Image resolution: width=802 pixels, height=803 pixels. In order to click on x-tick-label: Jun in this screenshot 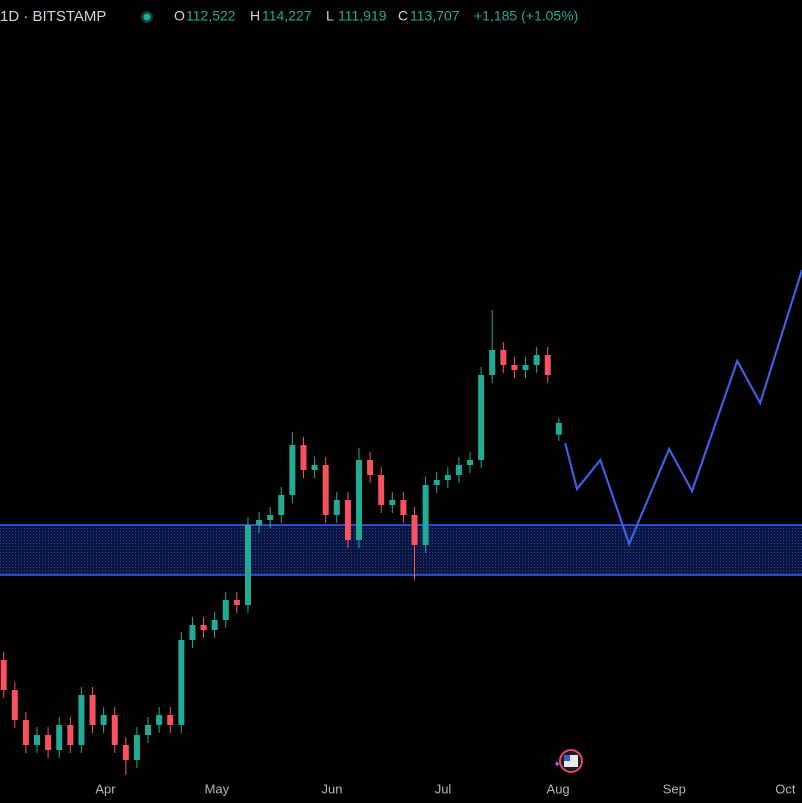, I will do `click(331, 788)`.